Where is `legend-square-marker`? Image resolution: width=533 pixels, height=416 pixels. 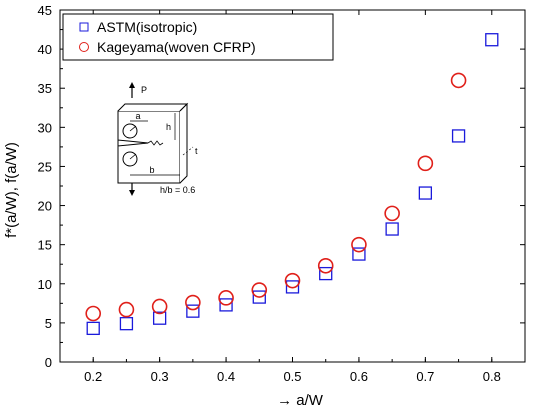 legend-square-marker is located at coordinates (84, 27).